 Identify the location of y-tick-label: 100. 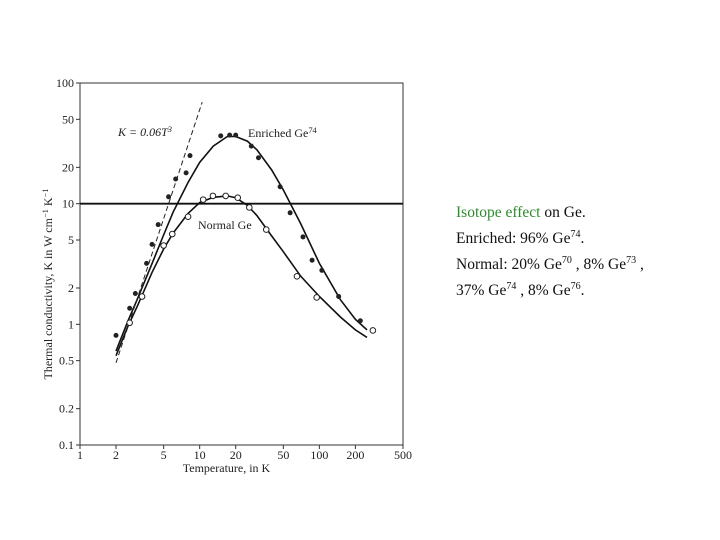
(65, 83).